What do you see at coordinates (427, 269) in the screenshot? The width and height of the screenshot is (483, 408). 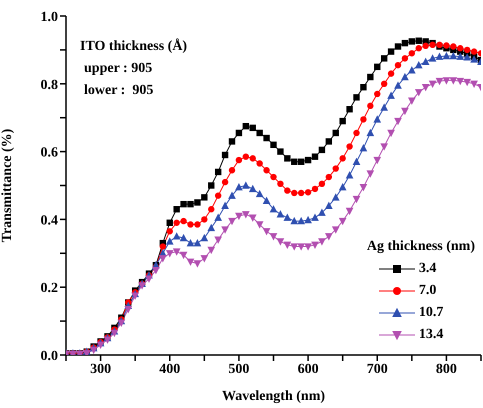 I see `legend-label: 3.4` at bounding box center [427, 269].